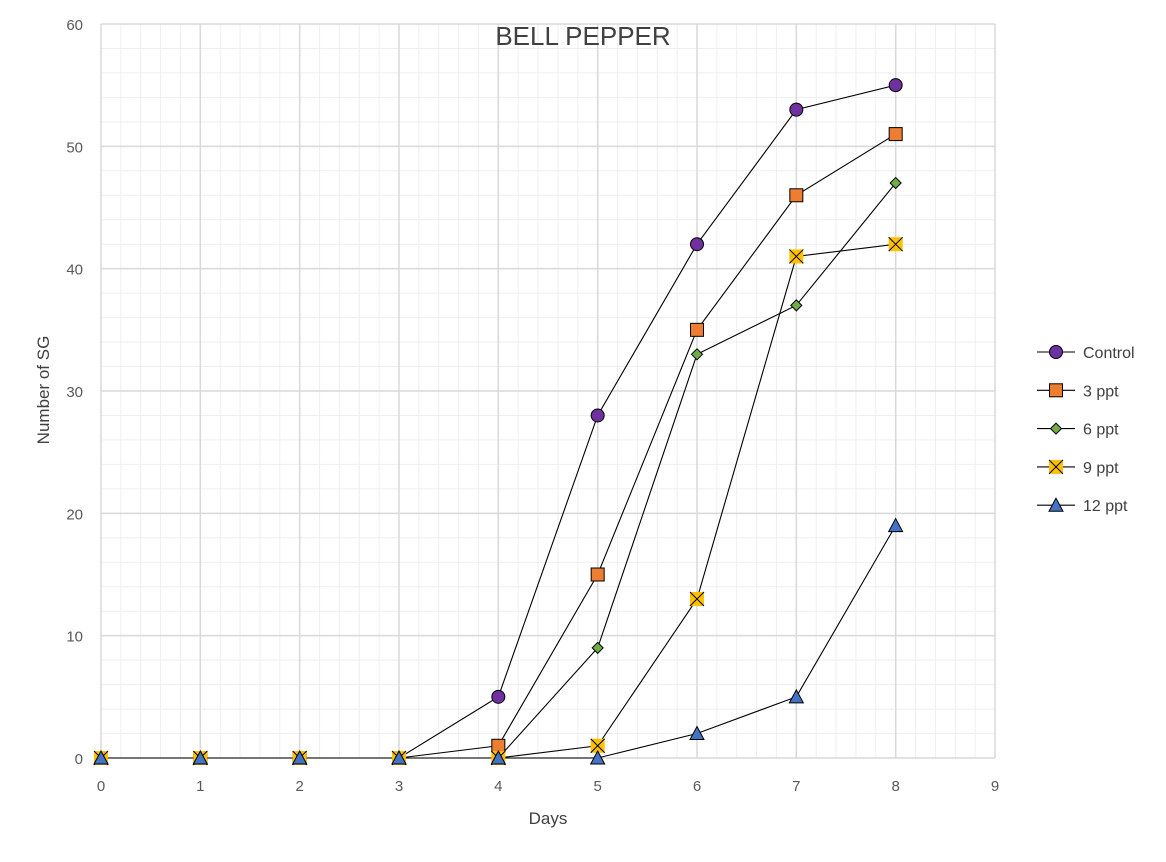  What do you see at coordinates (1082, 506) in the screenshot?
I see `legend-item-12-ppt: 12 ppt` at bounding box center [1082, 506].